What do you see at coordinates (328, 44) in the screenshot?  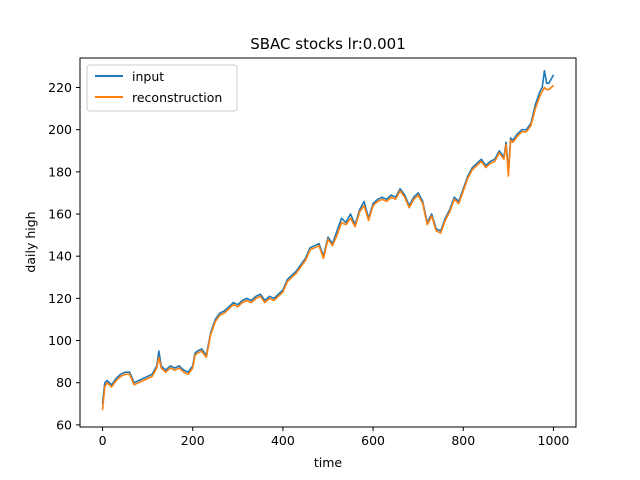 I see `chart-title: SBAC stocks lr:0.001` at bounding box center [328, 44].